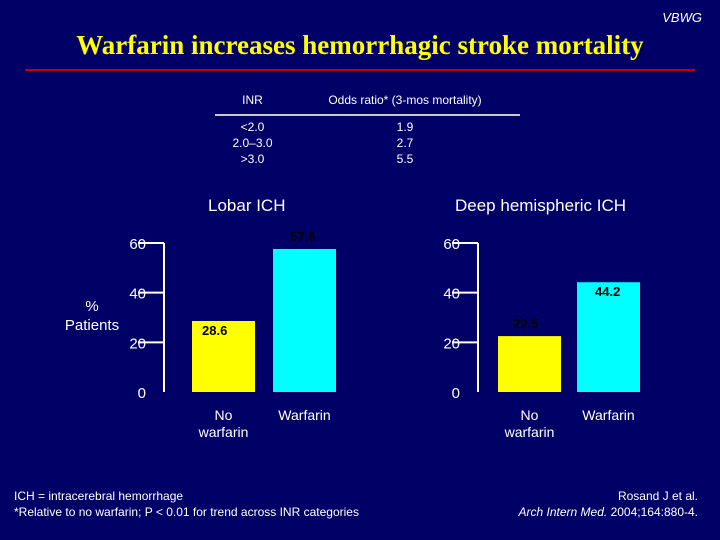 This screenshot has height=540, width=720. What do you see at coordinates (247, 205) in the screenshot?
I see `chart-title-lobar: Lobar ICH` at bounding box center [247, 205].